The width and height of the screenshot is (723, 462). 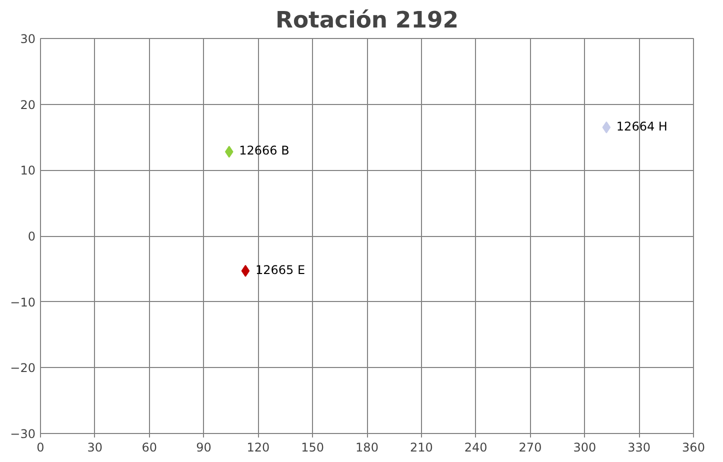 What do you see at coordinates (149, 447) in the screenshot?
I see `x-tick-label: 60` at bounding box center [149, 447].